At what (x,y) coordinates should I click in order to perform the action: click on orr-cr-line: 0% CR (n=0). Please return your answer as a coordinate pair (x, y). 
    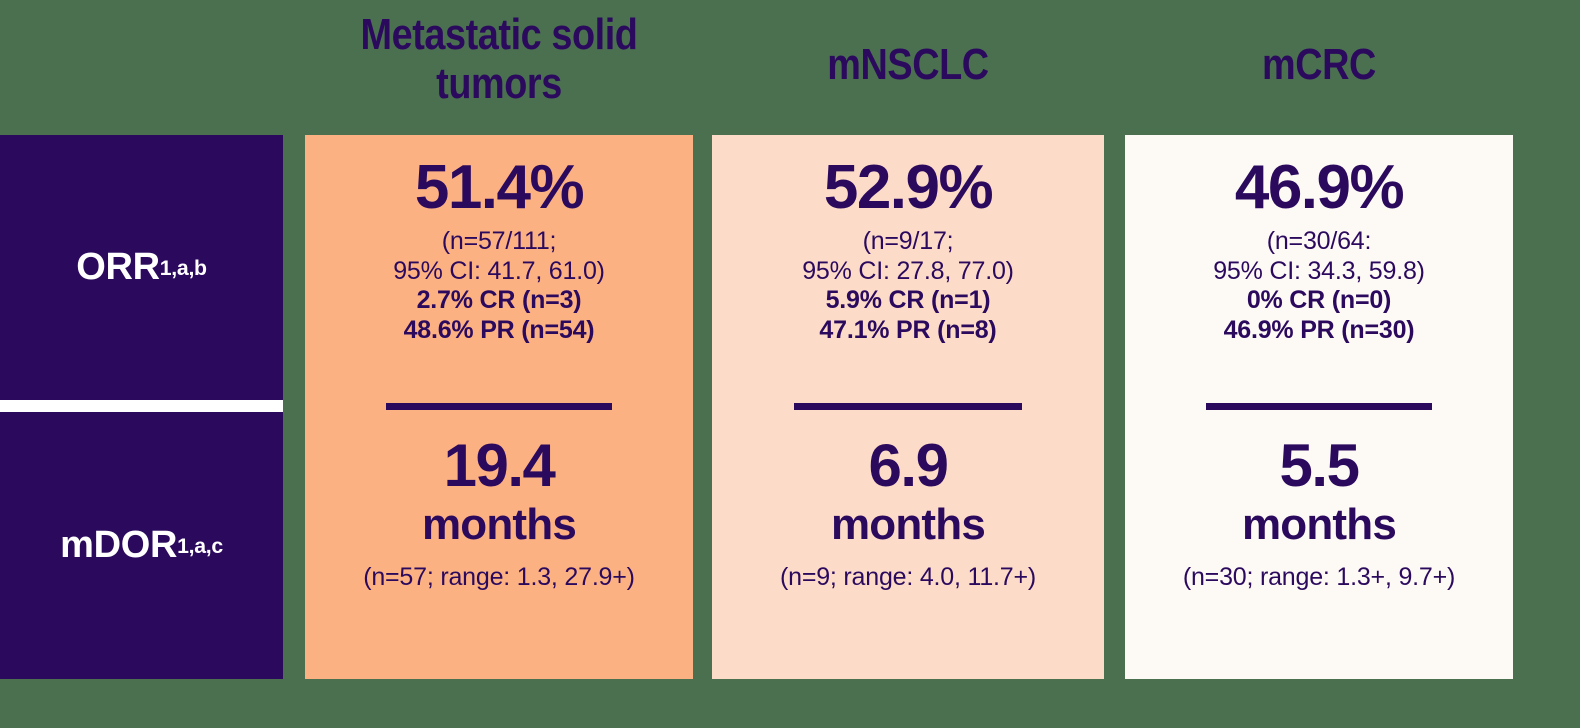
    Looking at the image, I should click on (1319, 300).